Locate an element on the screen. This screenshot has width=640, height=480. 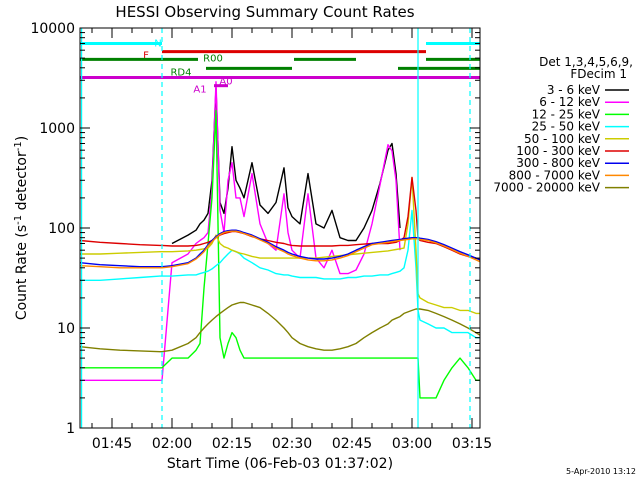
x-tick-label-01-45: 01:45 is located at coordinates (112, 444).